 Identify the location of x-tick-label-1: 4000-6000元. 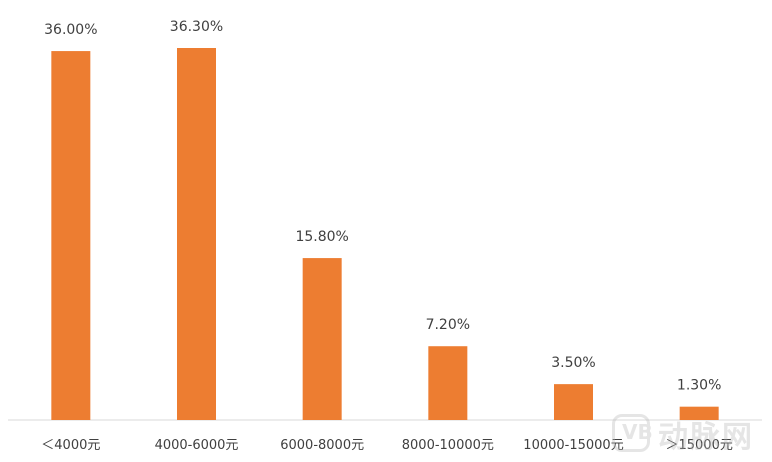
(197, 445).